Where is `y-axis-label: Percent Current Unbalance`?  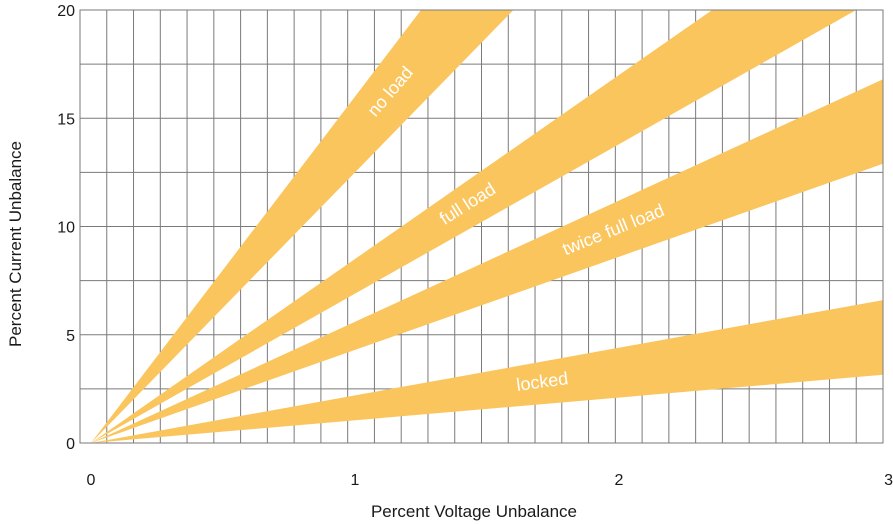 y-axis-label: Percent Current Unbalance is located at coordinates (15, 244).